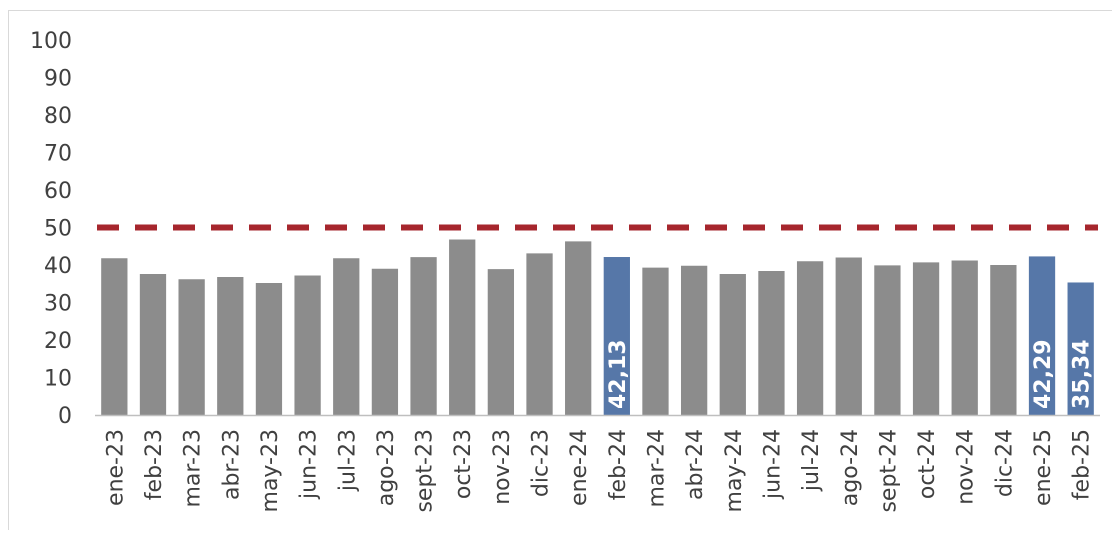  What do you see at coordinates (58, 229) in the screenshot?
I see `y-tick-label: 50` at bounding box center [58, 229].